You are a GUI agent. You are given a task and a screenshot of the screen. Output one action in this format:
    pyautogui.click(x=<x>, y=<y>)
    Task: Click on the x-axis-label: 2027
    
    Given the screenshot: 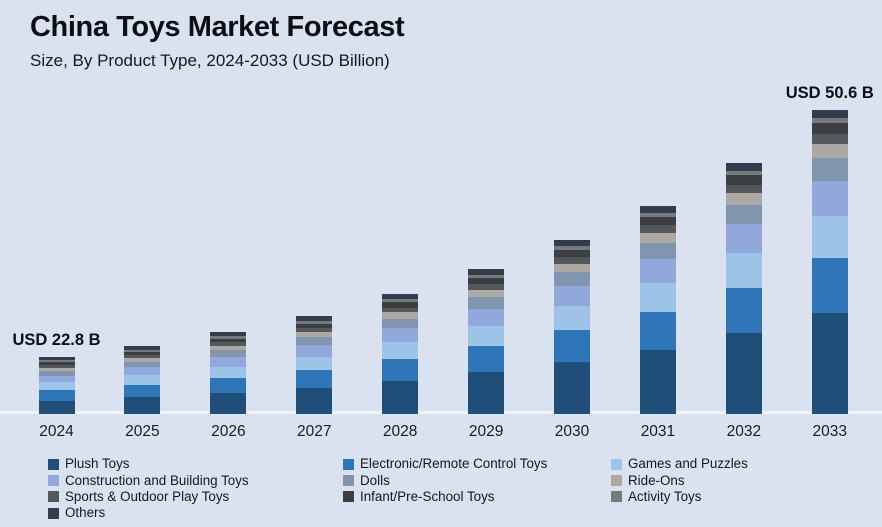 What is the action you would take?
    pyautogui.click(x=314, y=431)
    